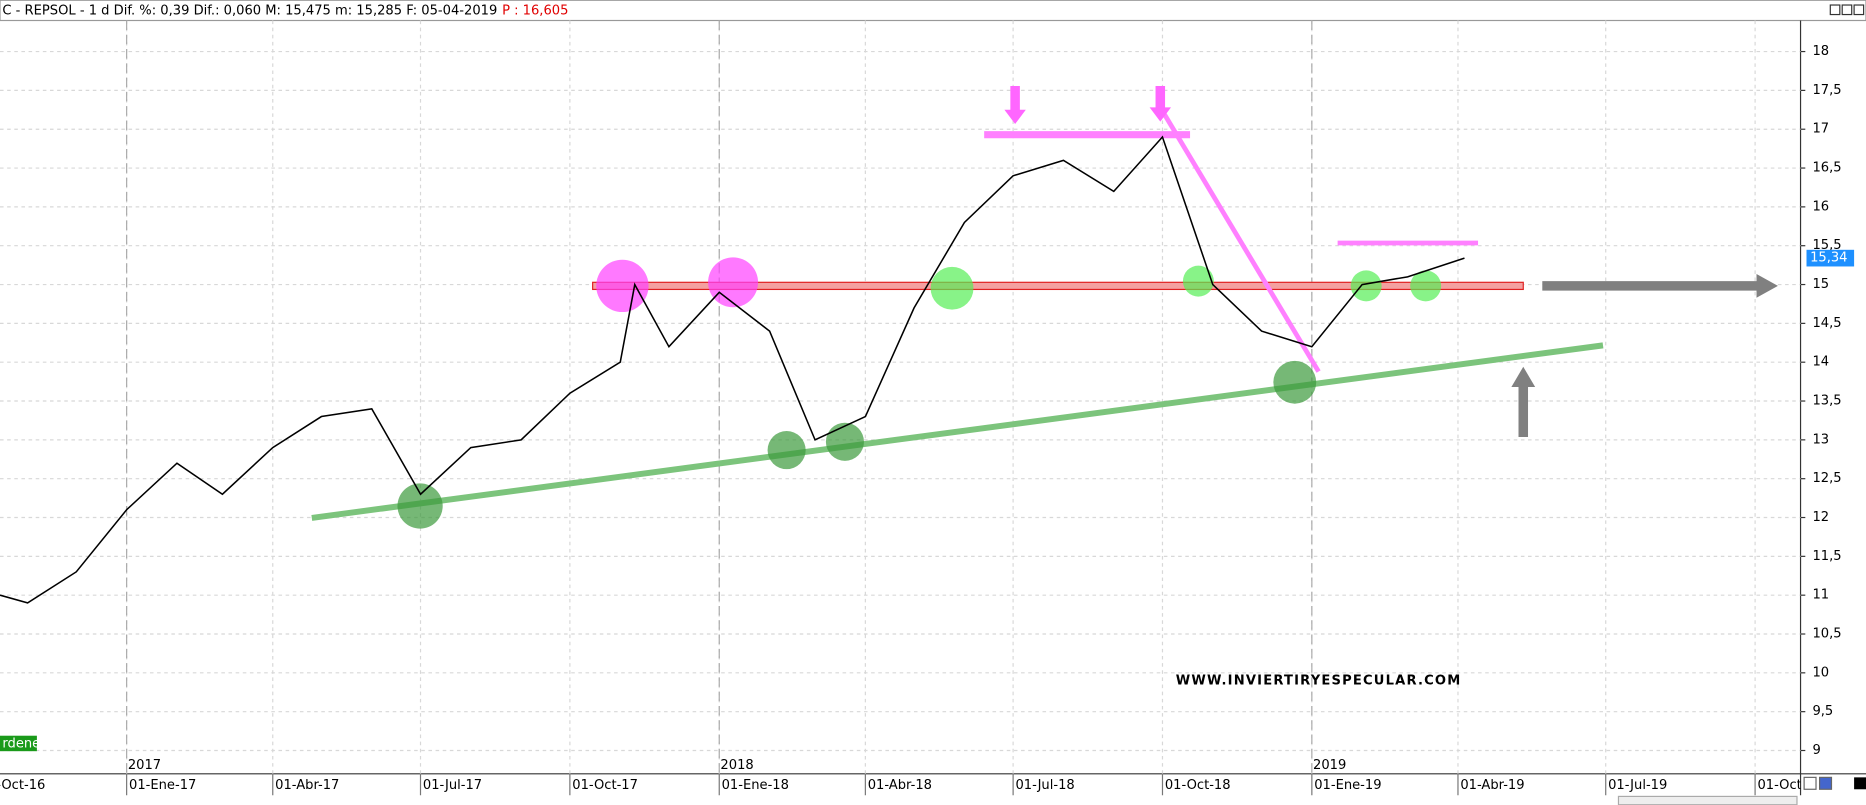 This screenshot has height=805, width=1866. Describe the element at coordinates (1347, 785) in the screenshot. I see `x-tick-label: 01-Ene-19` at that location.